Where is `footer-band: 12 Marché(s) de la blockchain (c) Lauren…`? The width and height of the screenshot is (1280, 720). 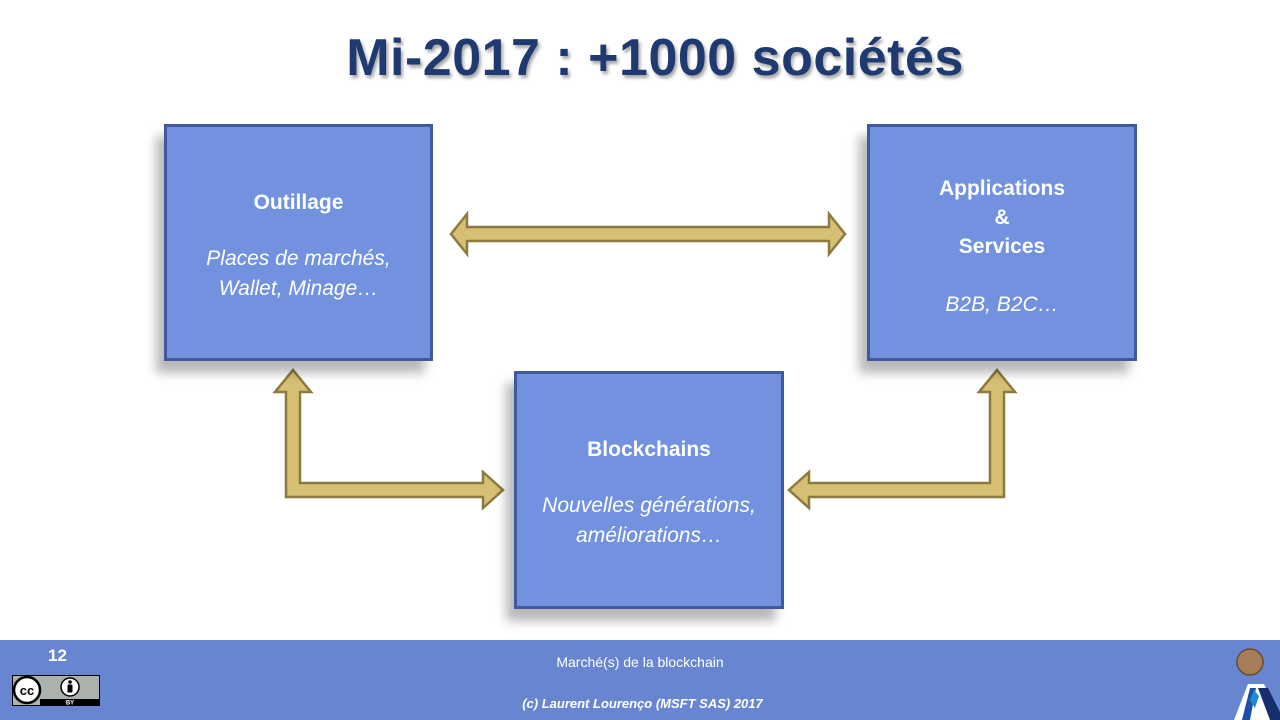 footer-band: 12 Marché(s) de la blockchain (c) Lauren… is located at coordinates (640, 680).